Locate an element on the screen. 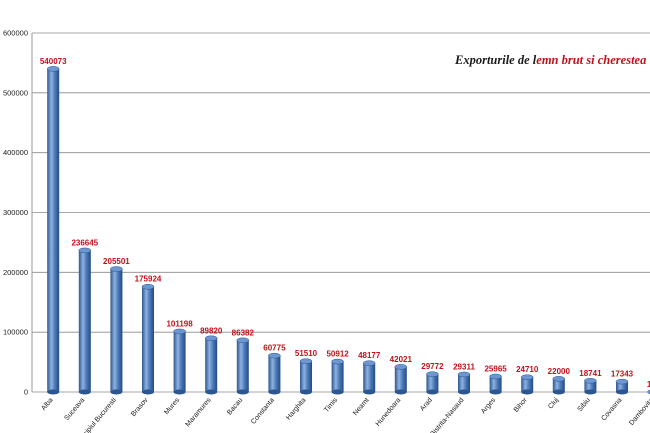  data-label: 89820 is located at coordinates (211, 330).